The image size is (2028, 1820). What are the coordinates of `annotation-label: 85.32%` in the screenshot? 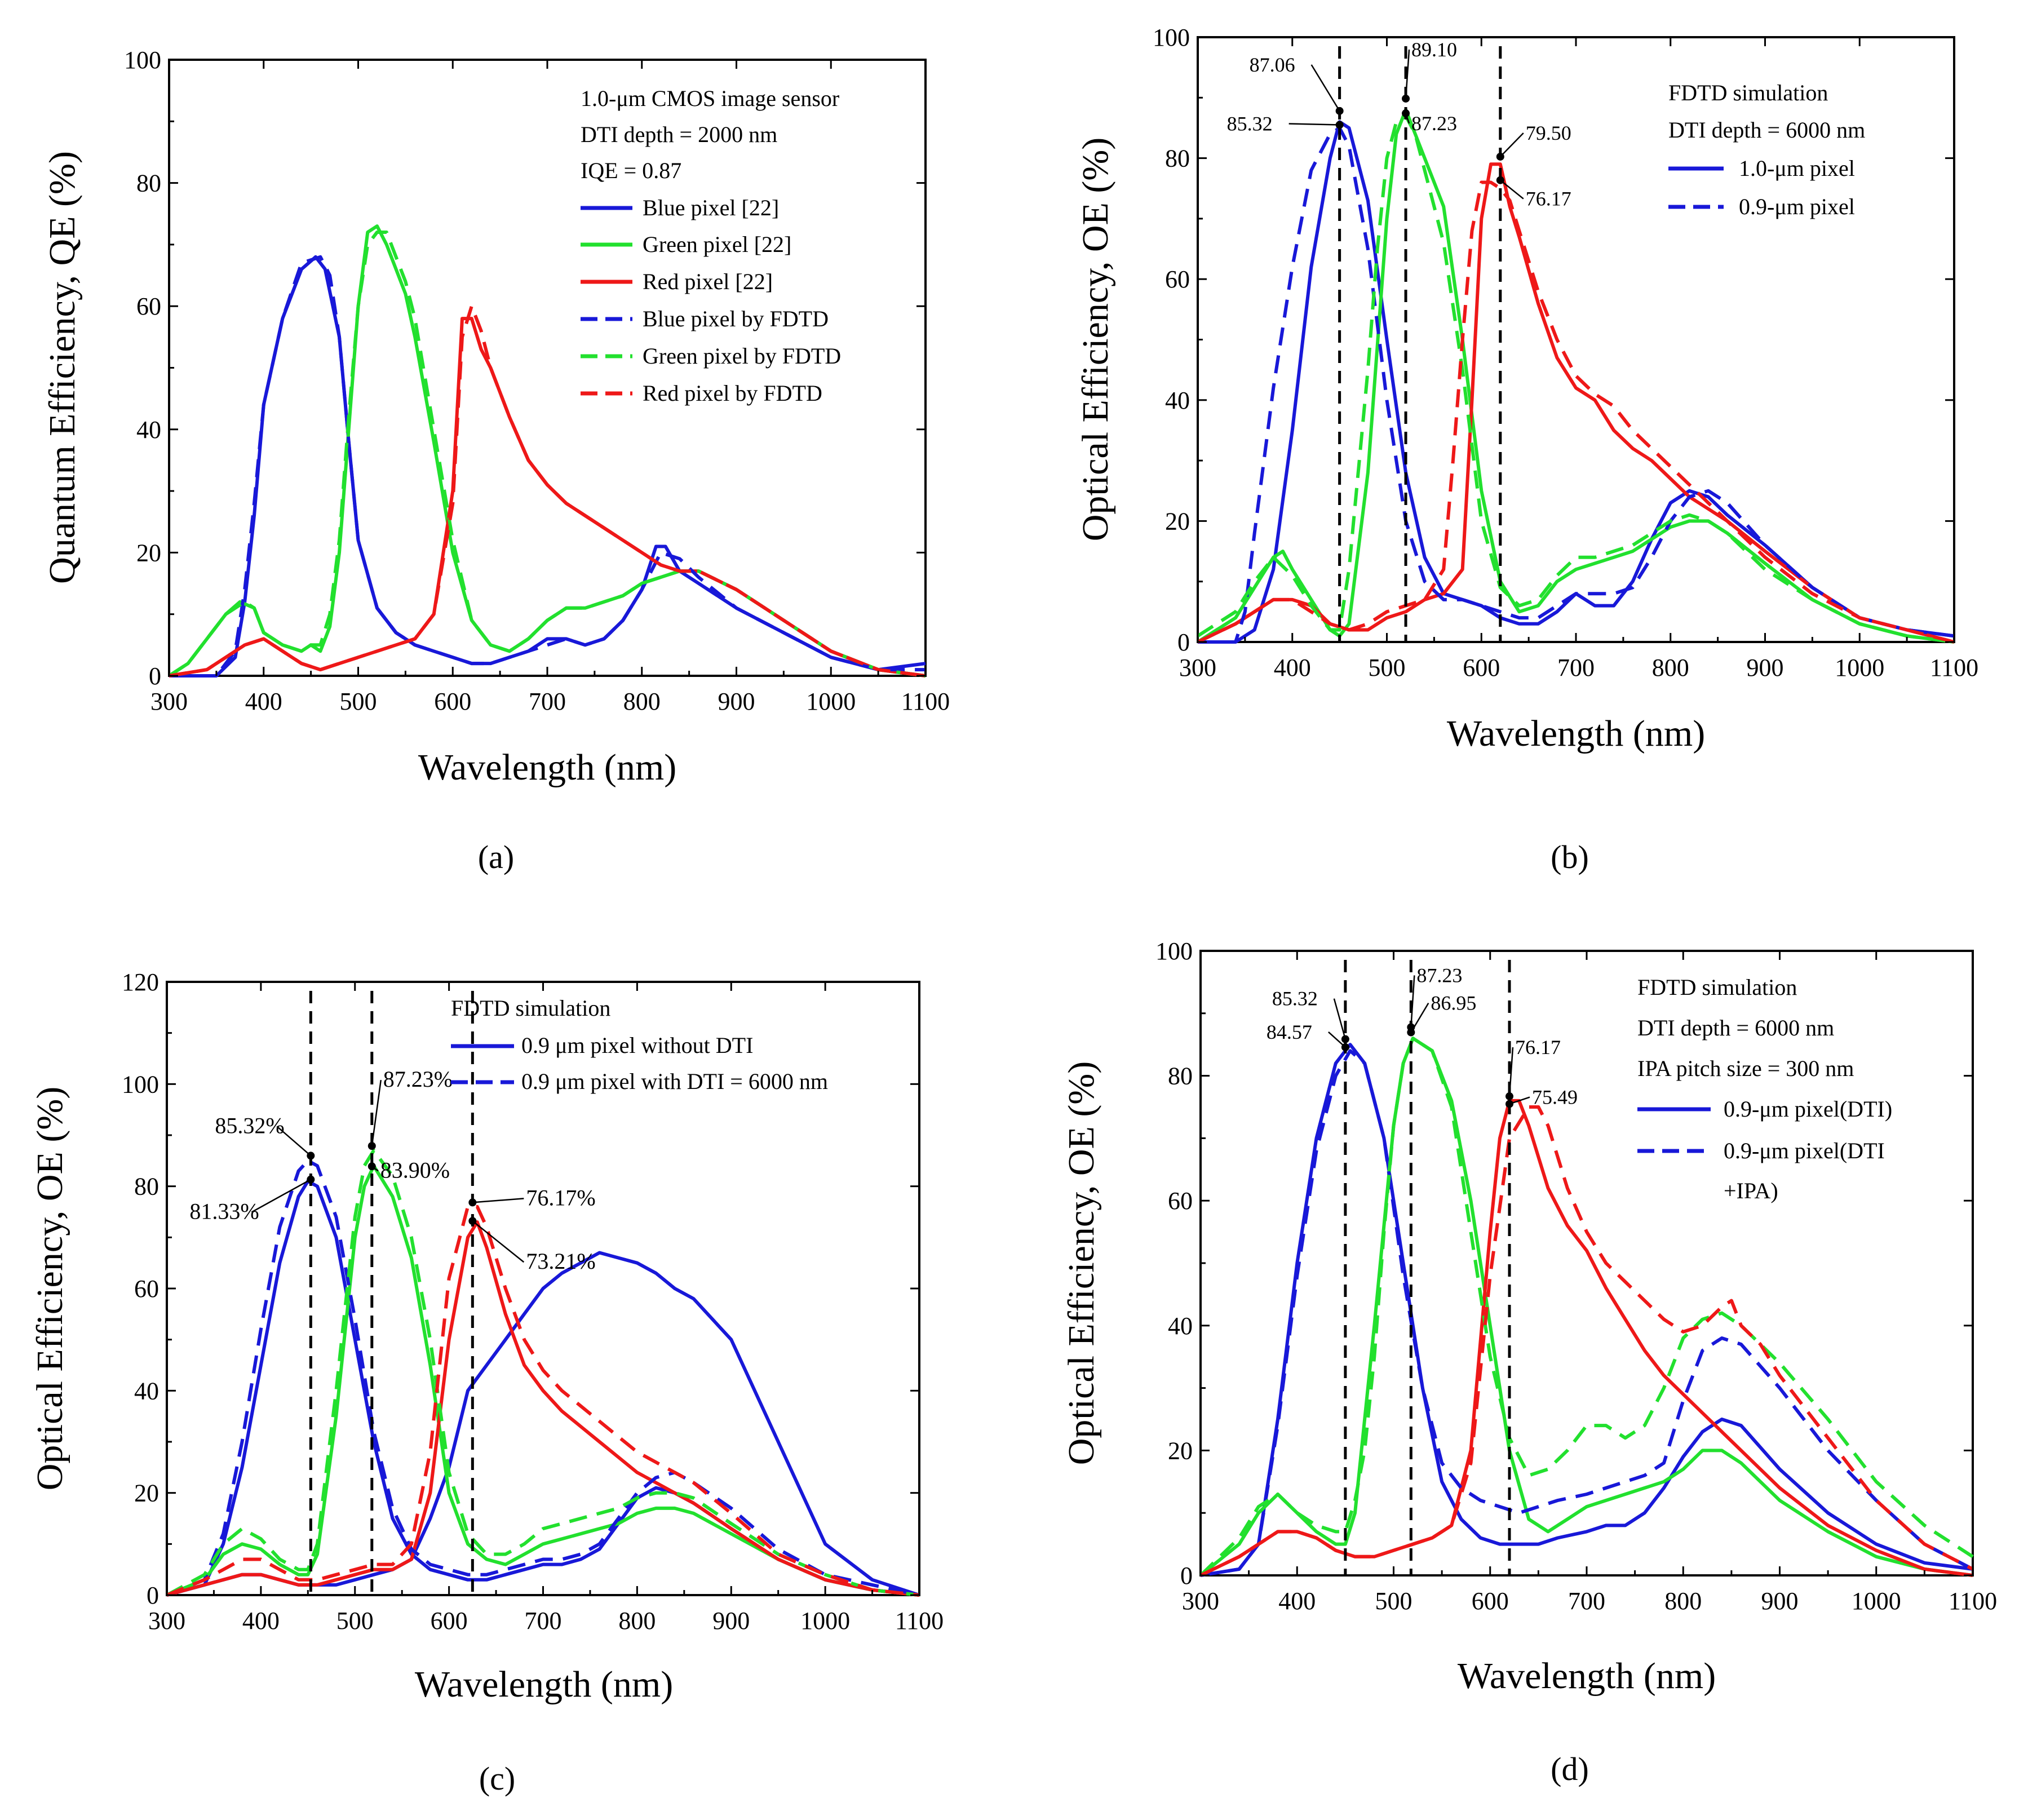 It's located at (250, 1125).